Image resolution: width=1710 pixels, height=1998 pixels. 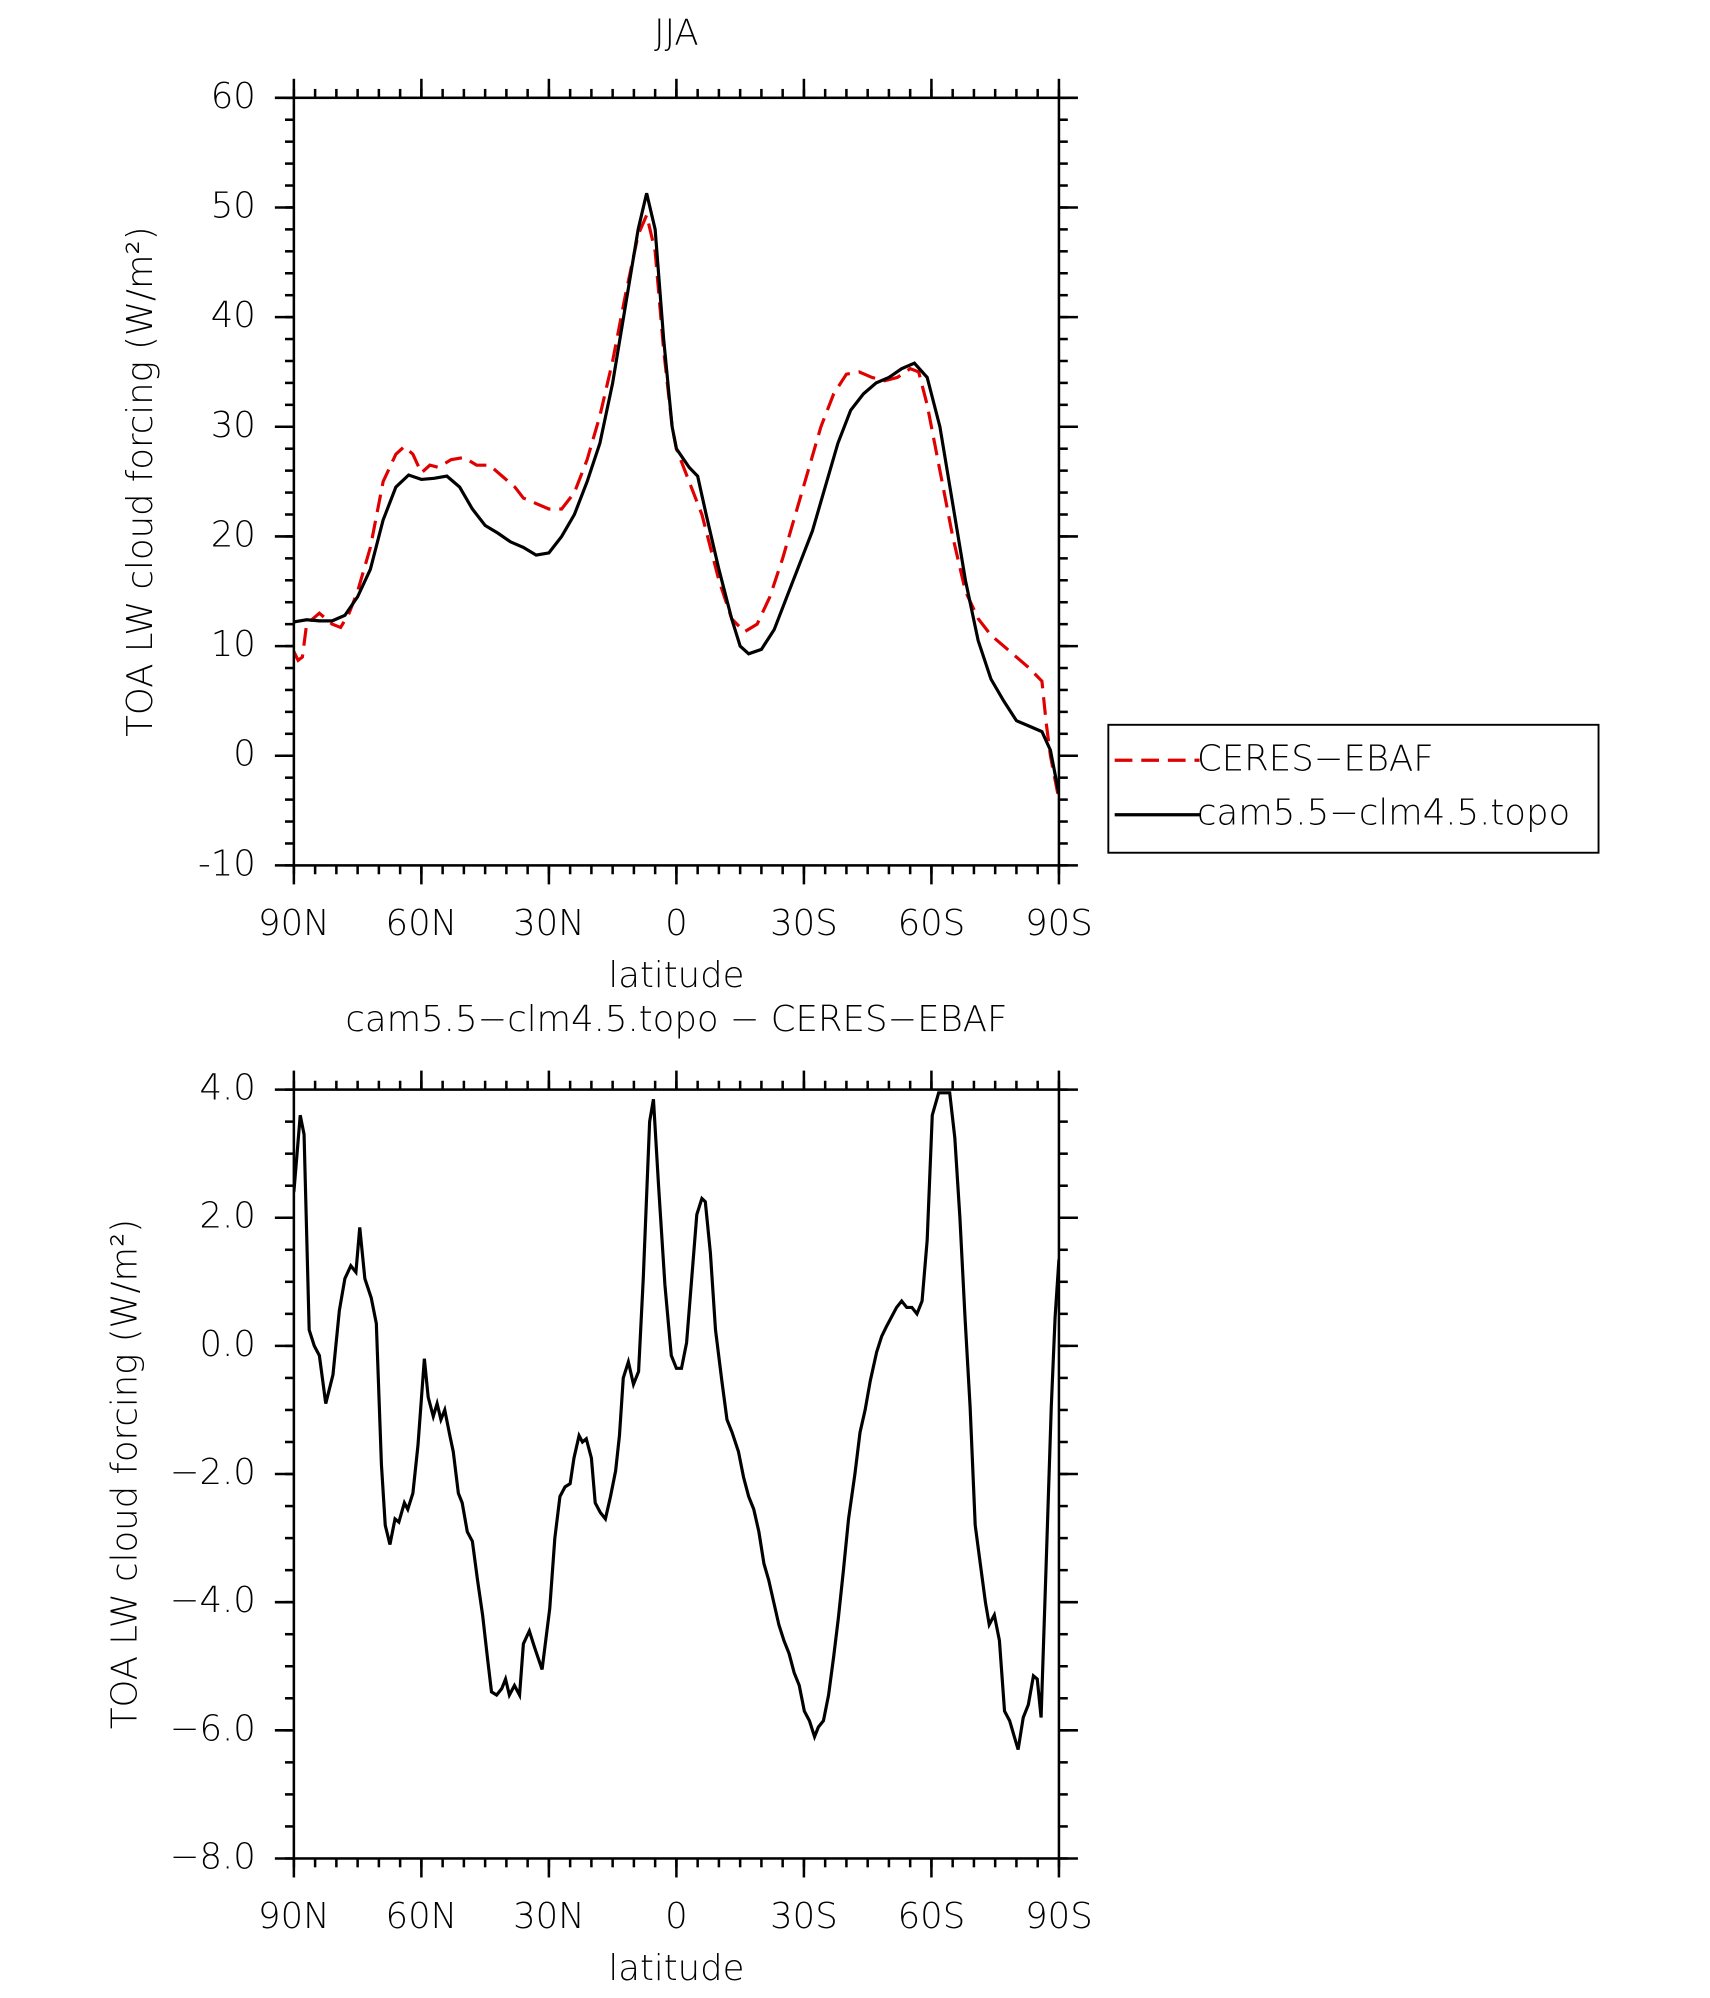 What do you see at coordinates (1353, 788) in the screenshot?
I see `legend-box` at bounding box center [1353, 788].